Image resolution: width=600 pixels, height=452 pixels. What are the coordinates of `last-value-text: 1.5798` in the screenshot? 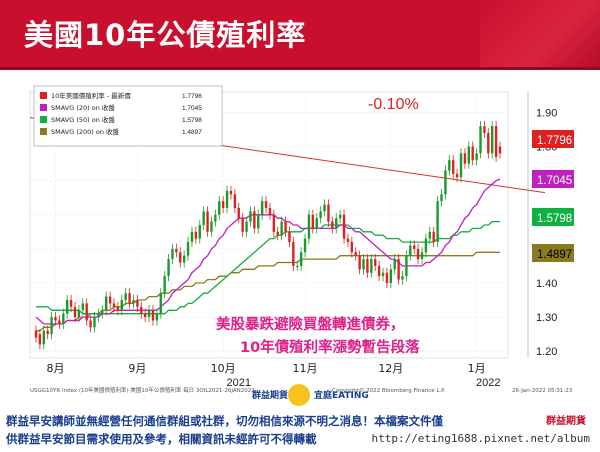 It's located at (554, 219).